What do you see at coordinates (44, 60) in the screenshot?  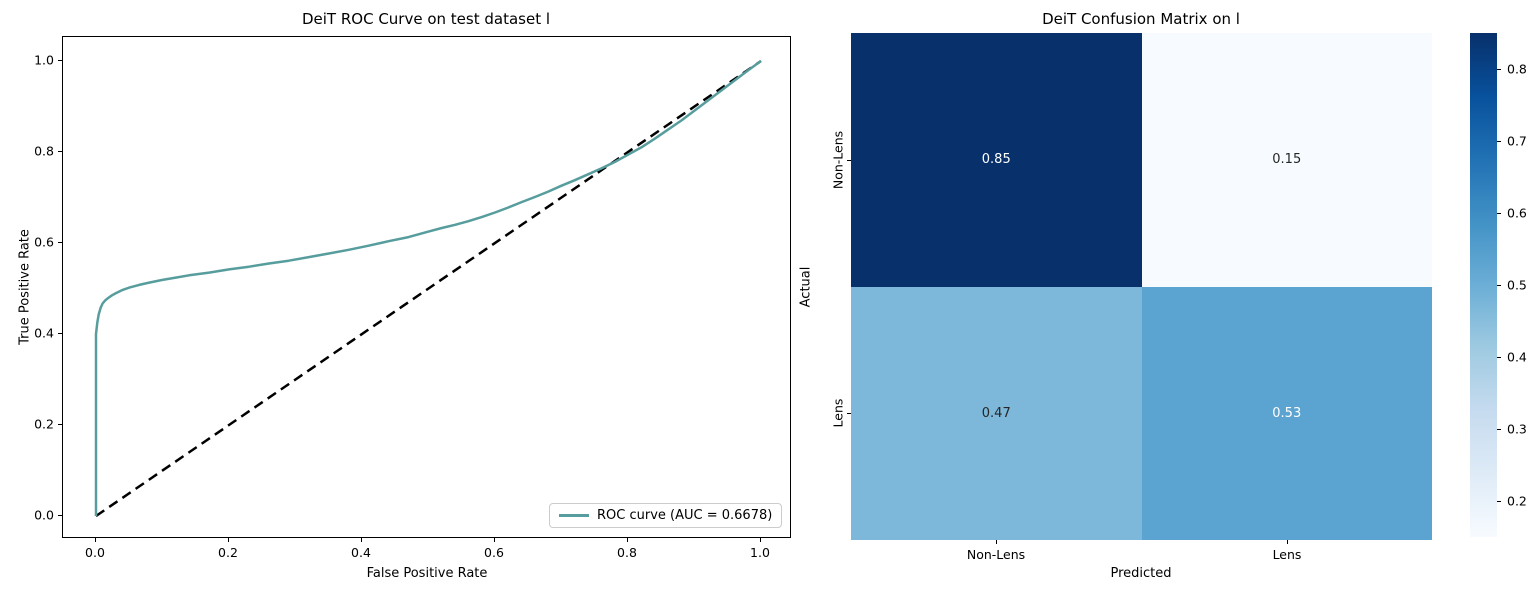 I see `roc-ytick-label: 1.0` at bounding box center [44, 60].